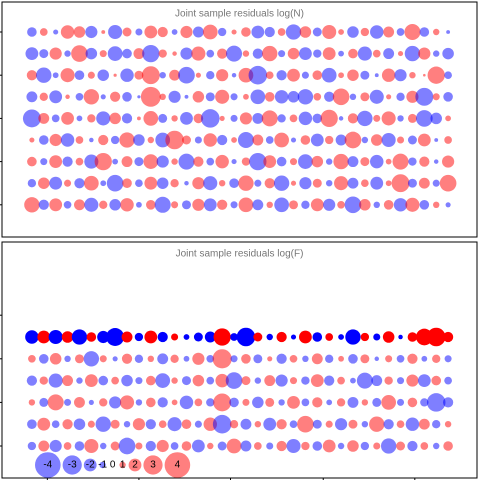 This screenshot has height=480, width=480. Describe the element at coordinates (113, 465) in the screenshot. I see `legend-label: 0` at that location.